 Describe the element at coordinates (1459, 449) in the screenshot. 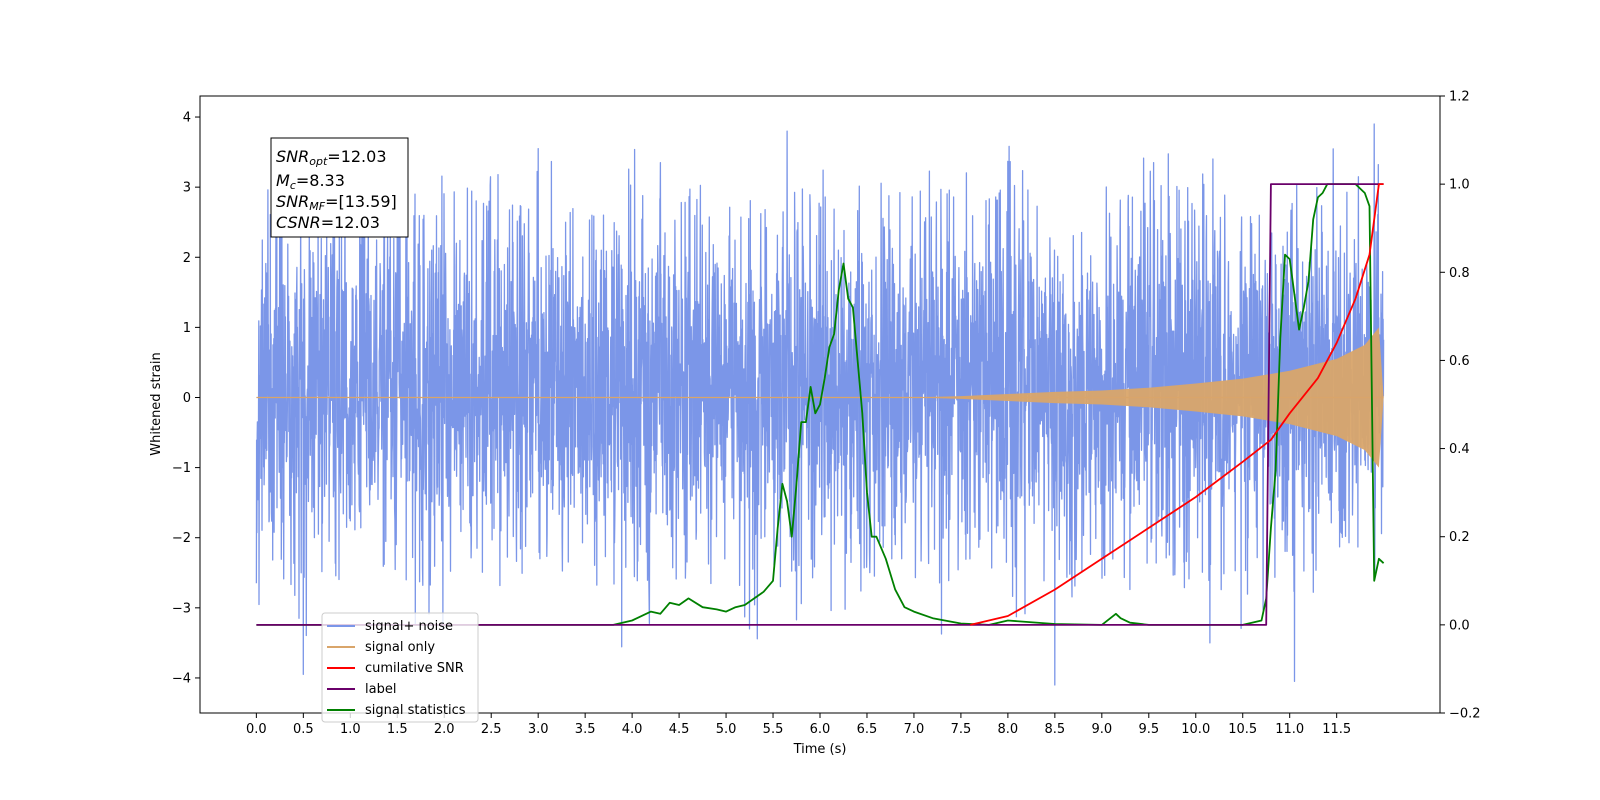

I see `y2-tick-label-3: 0.4` at that location.